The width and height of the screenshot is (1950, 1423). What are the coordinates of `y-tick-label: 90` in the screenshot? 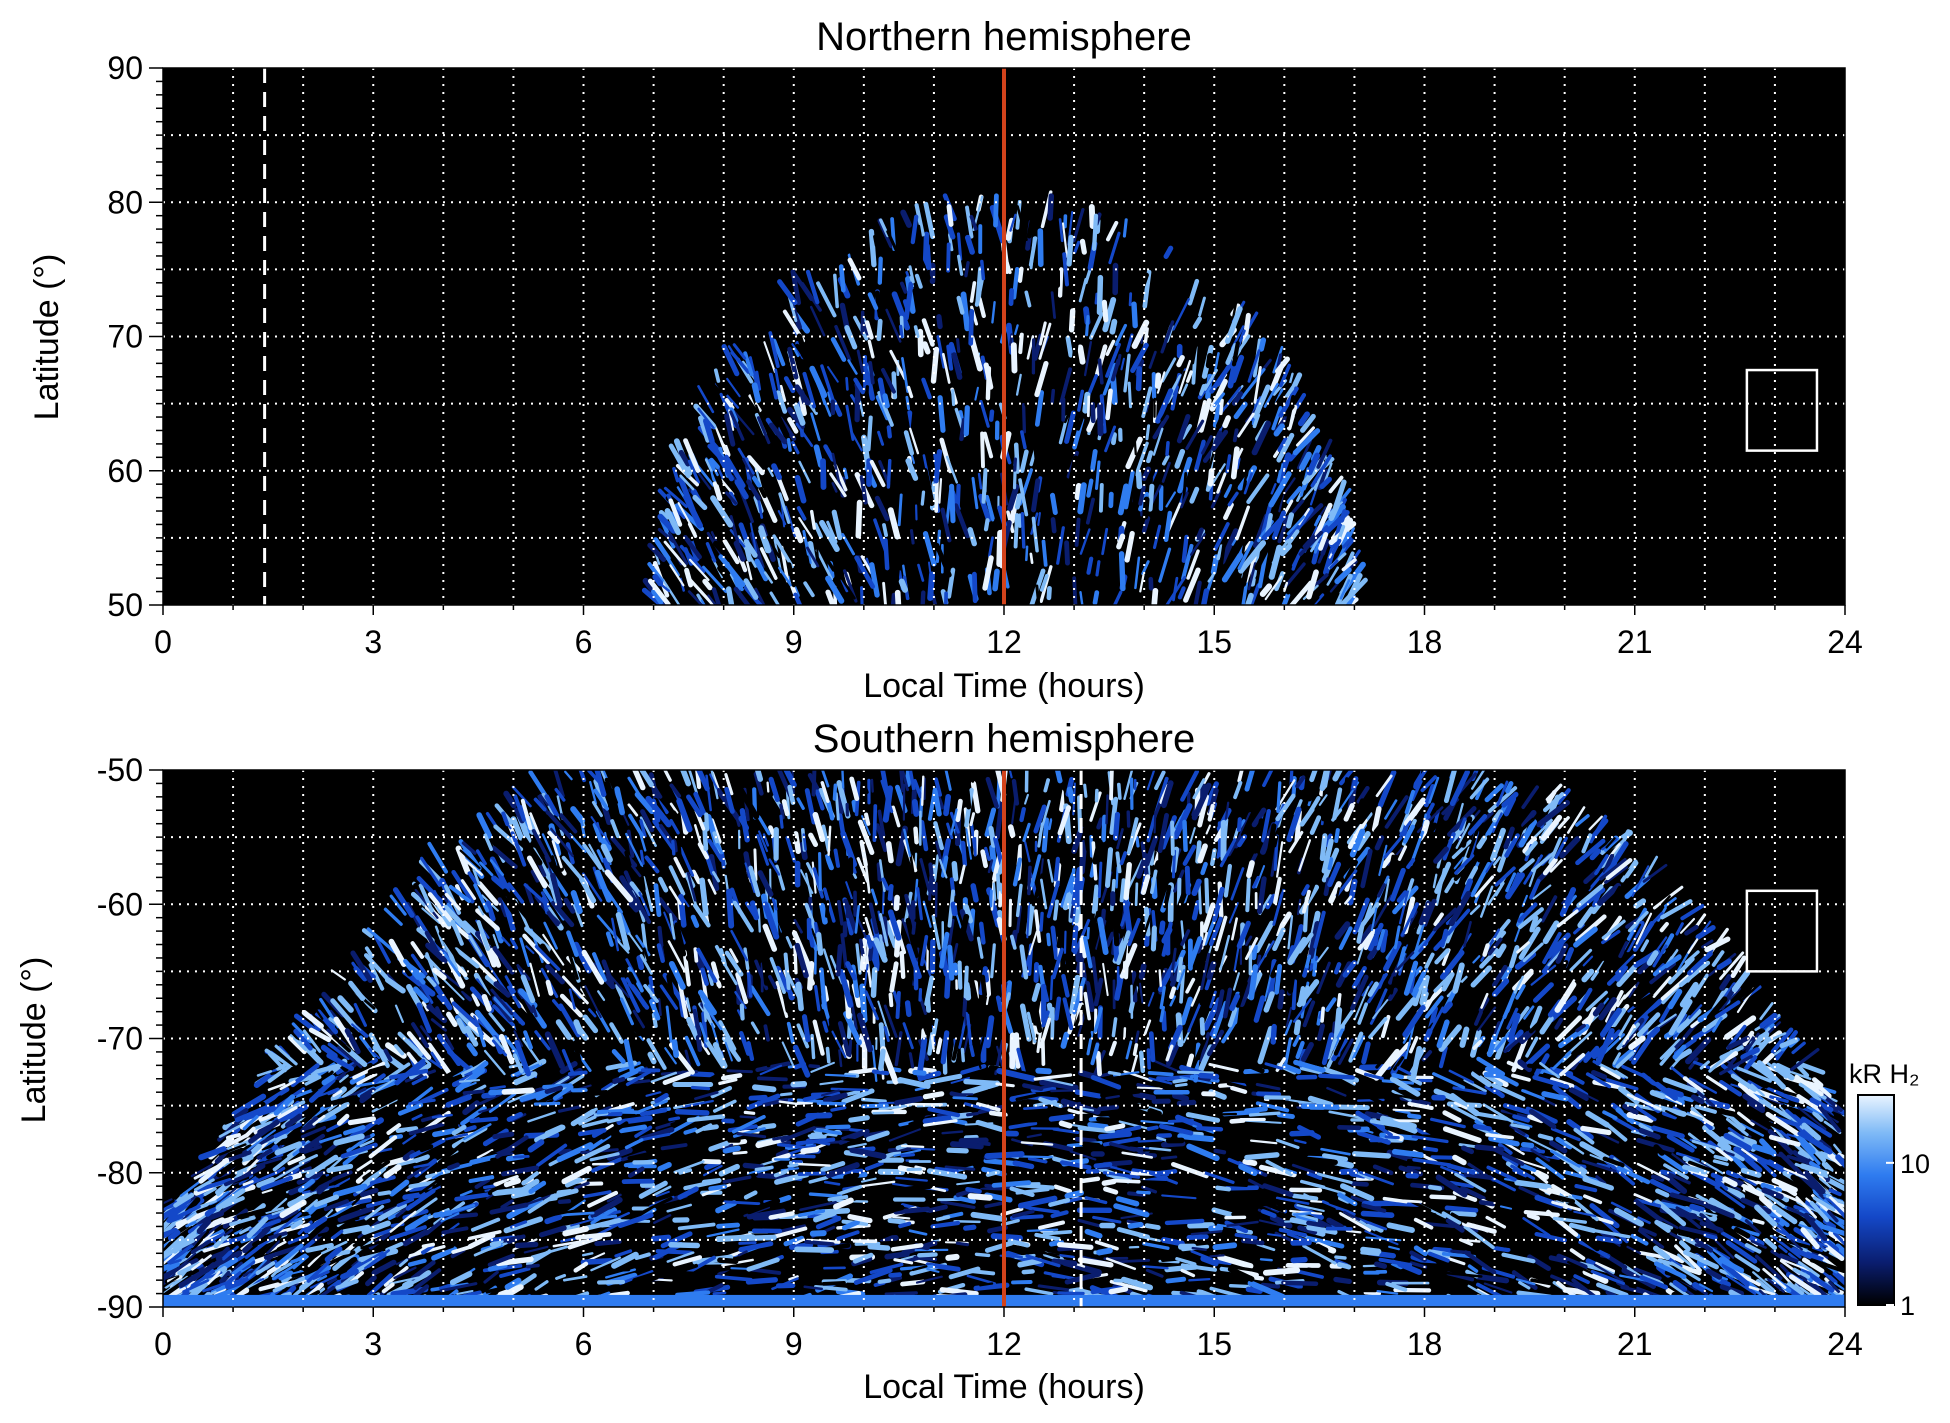 It's located at (125, 68).